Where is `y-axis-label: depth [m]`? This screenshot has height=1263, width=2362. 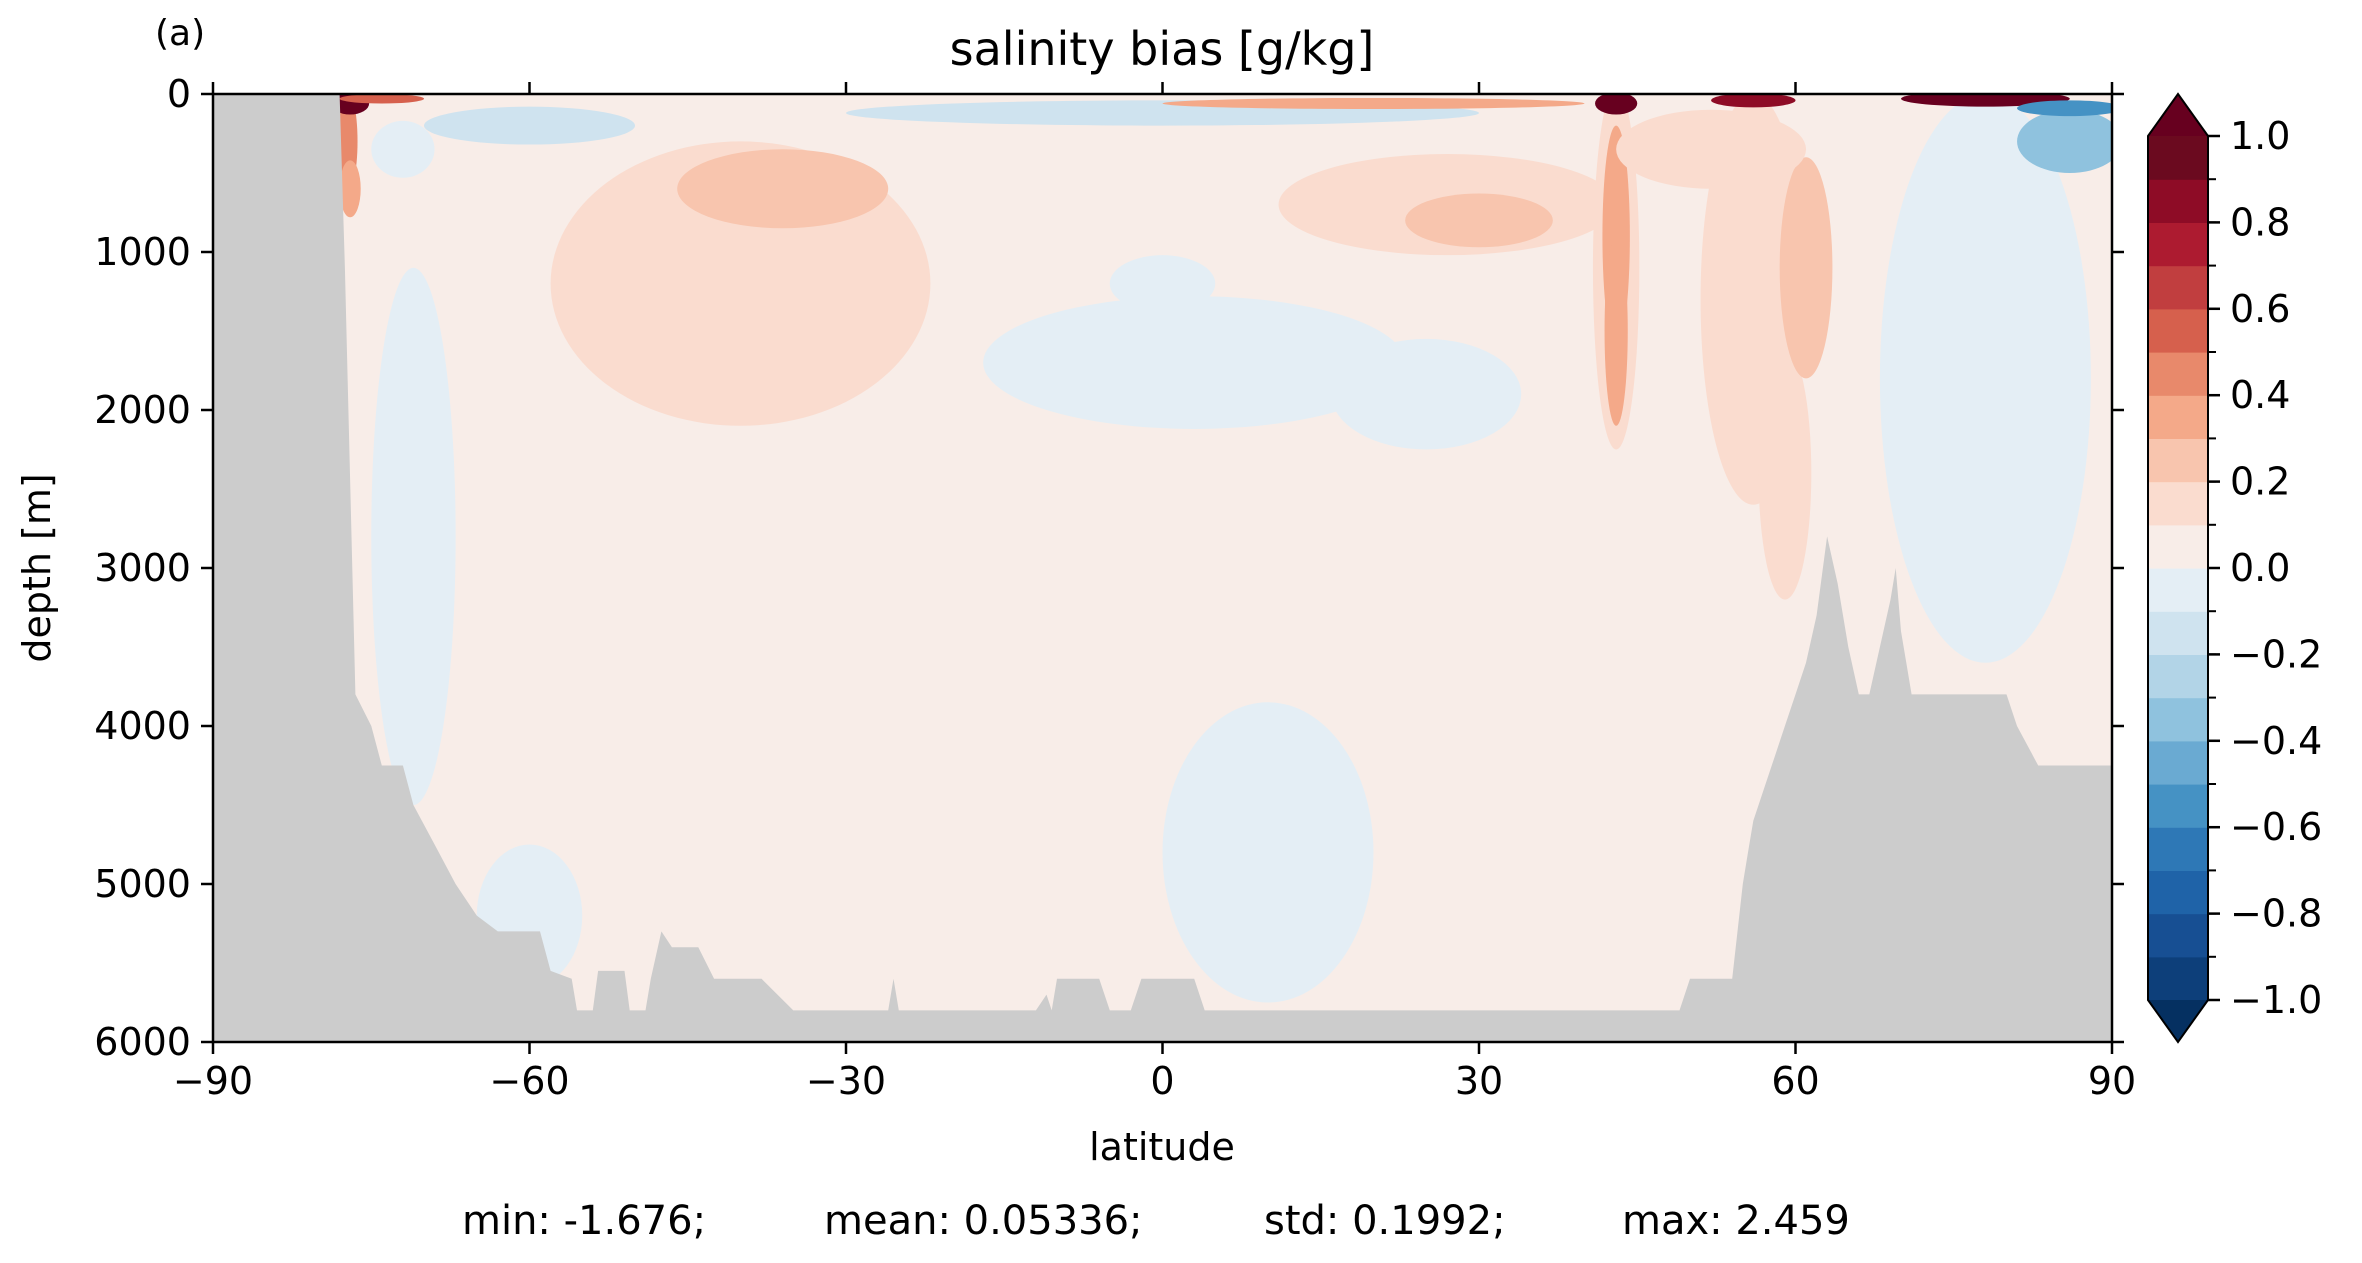 y-axis-label: depth [m] is located at coordinates (37, 567).